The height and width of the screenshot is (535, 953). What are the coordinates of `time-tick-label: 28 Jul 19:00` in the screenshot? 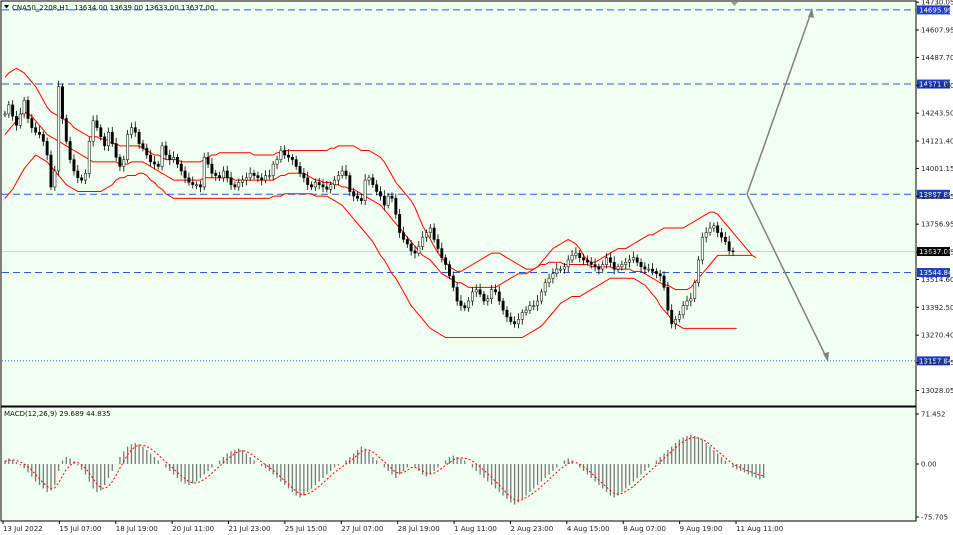 It's located at (419, 529).